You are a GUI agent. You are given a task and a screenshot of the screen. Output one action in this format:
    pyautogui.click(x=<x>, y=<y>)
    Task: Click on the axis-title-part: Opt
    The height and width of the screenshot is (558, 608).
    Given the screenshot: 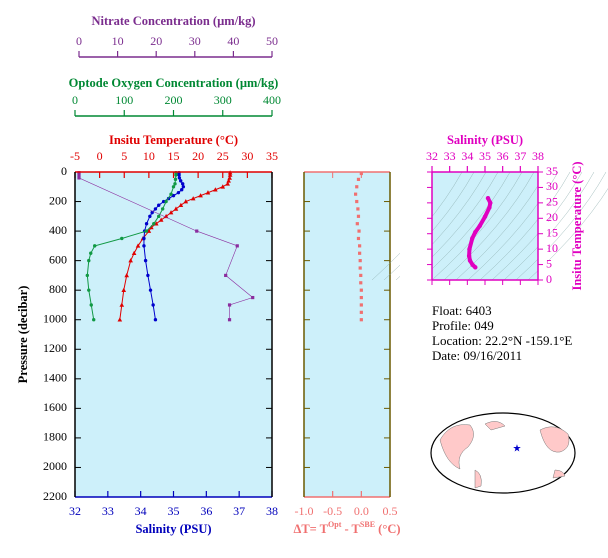 What is the action you would take?
    pyautogui.click(x=335, y=524)
    